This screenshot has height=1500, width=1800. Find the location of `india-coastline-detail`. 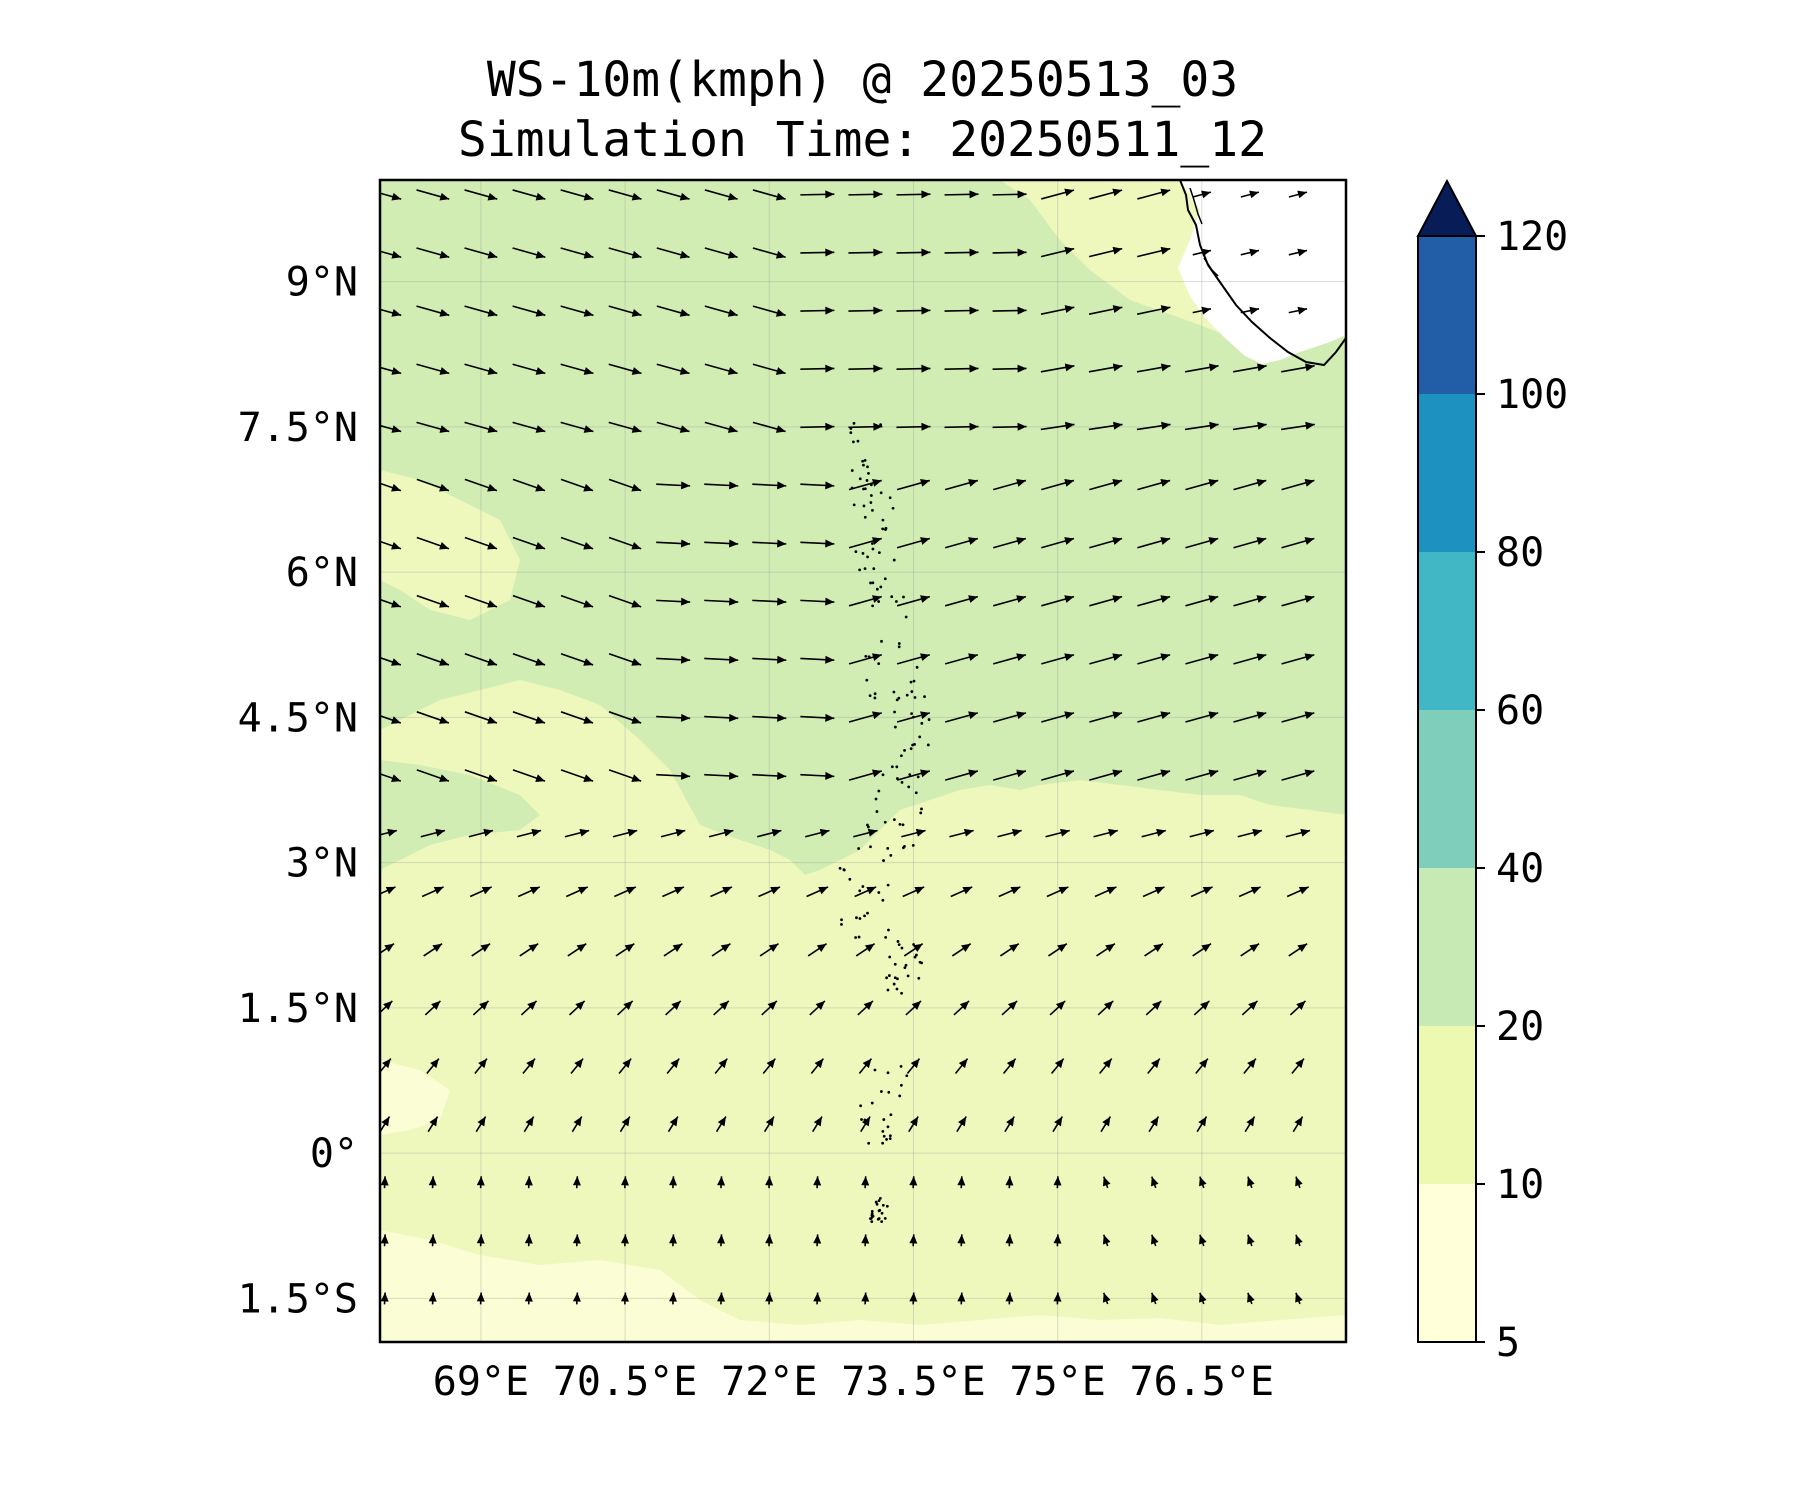

india-coastline-detail is located at coordinates (1204, 232).